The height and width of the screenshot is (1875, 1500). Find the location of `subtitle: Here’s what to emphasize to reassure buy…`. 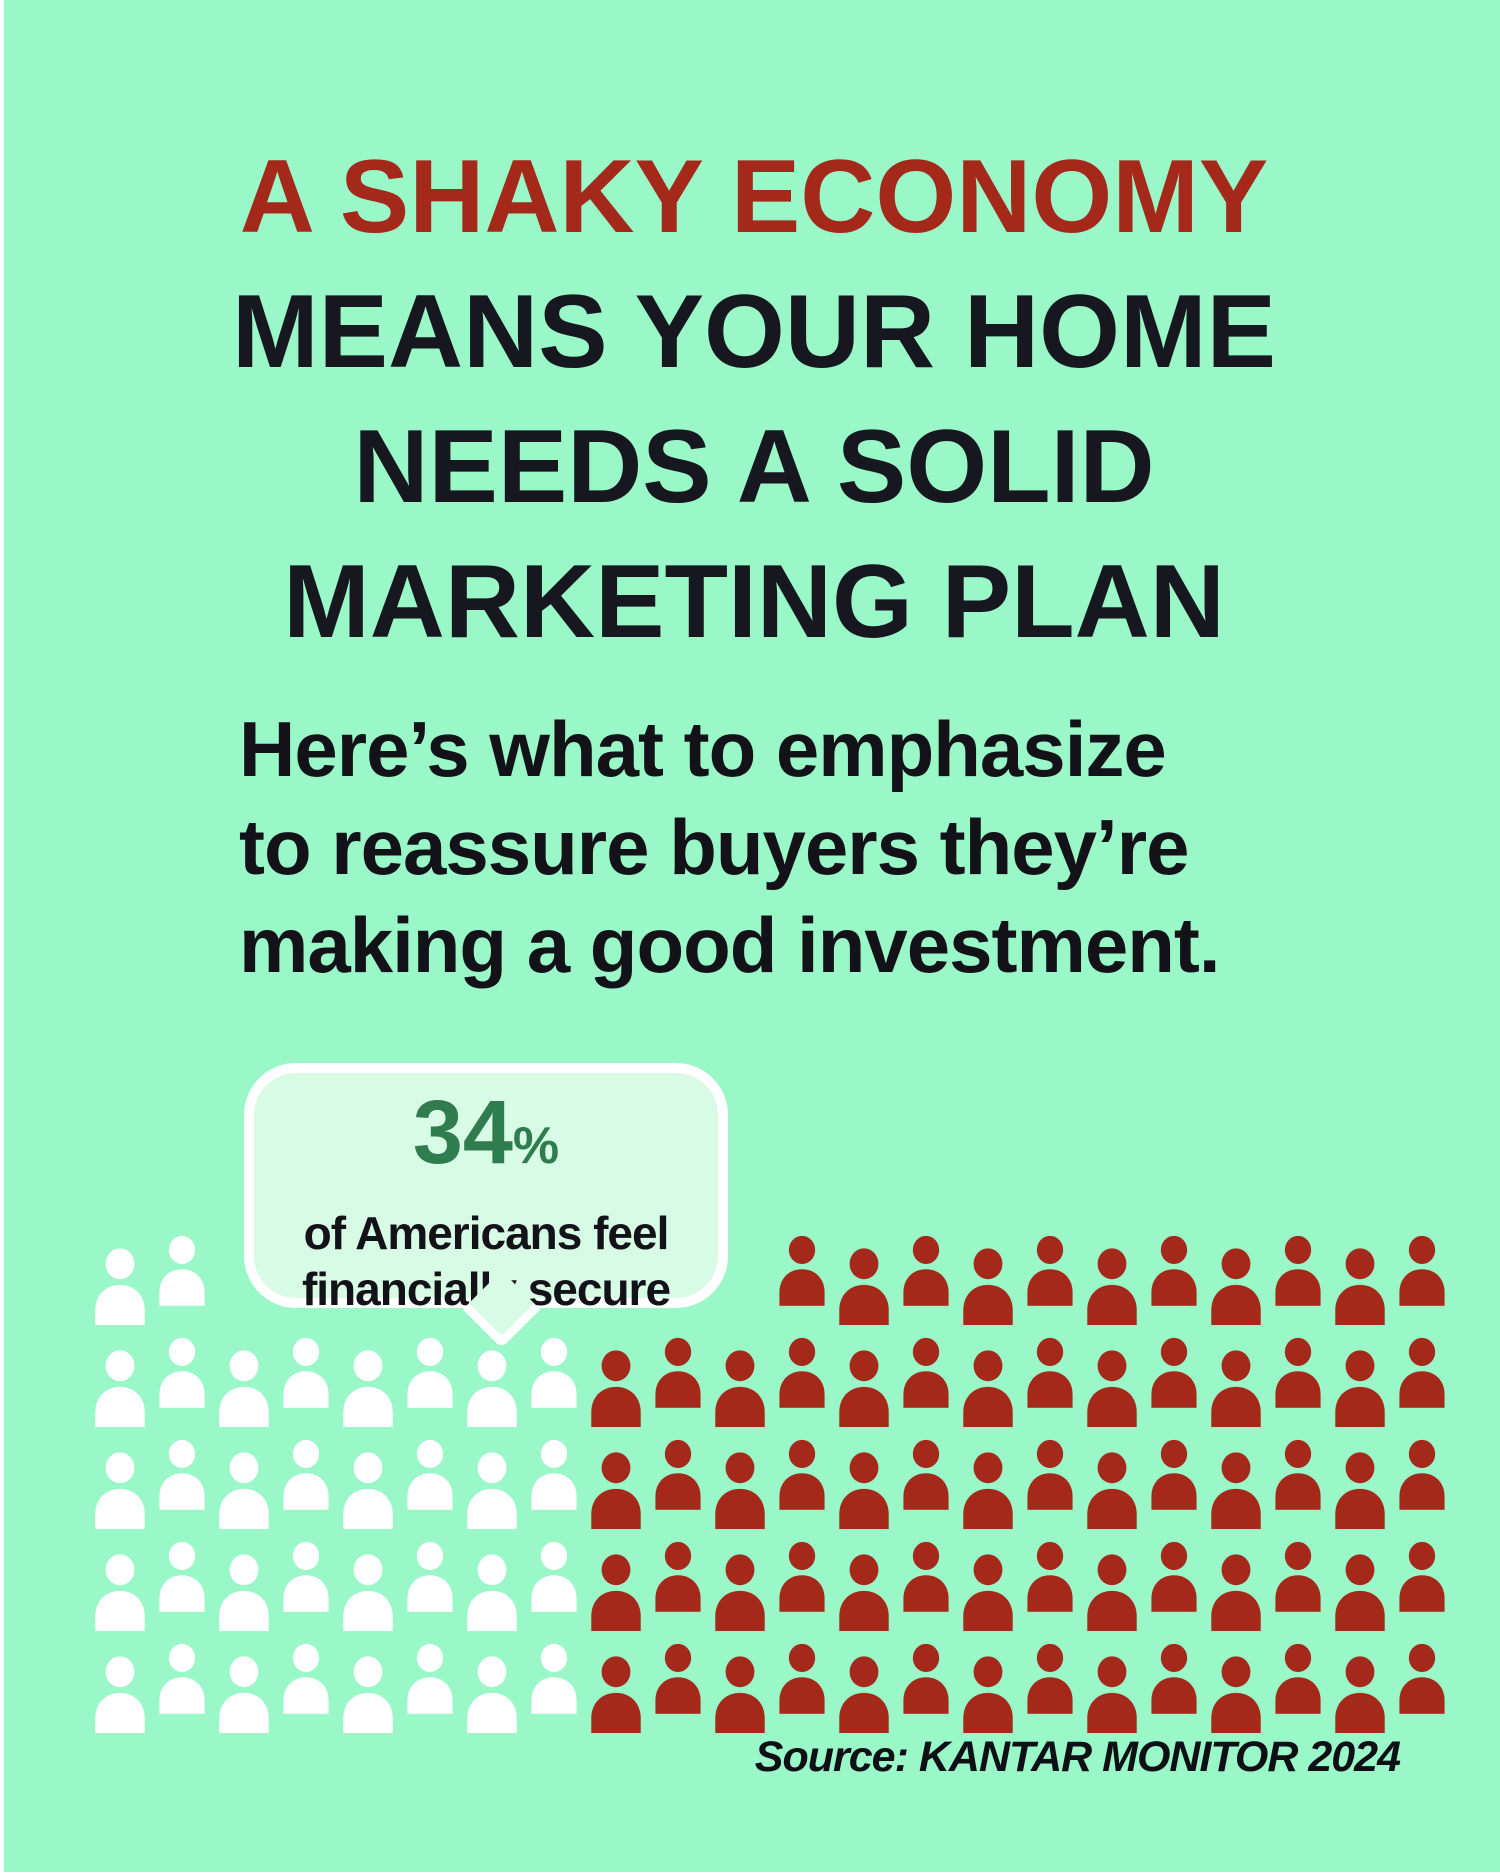

subtitle: Here’s what to emphasize to reassure buy… is located at coordinates (730, 847).